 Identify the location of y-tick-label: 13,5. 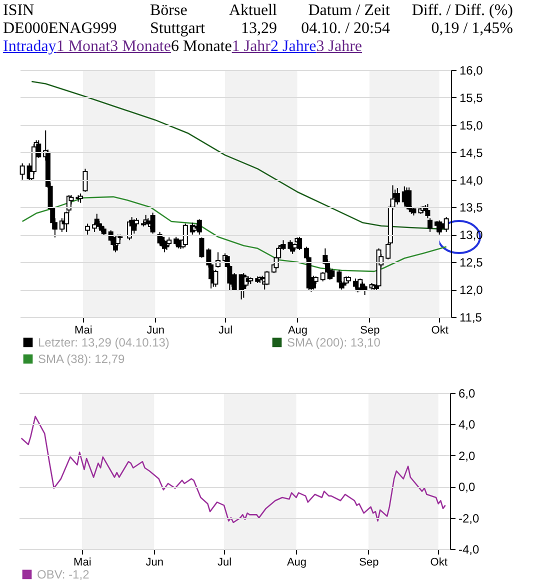
(472, 207).